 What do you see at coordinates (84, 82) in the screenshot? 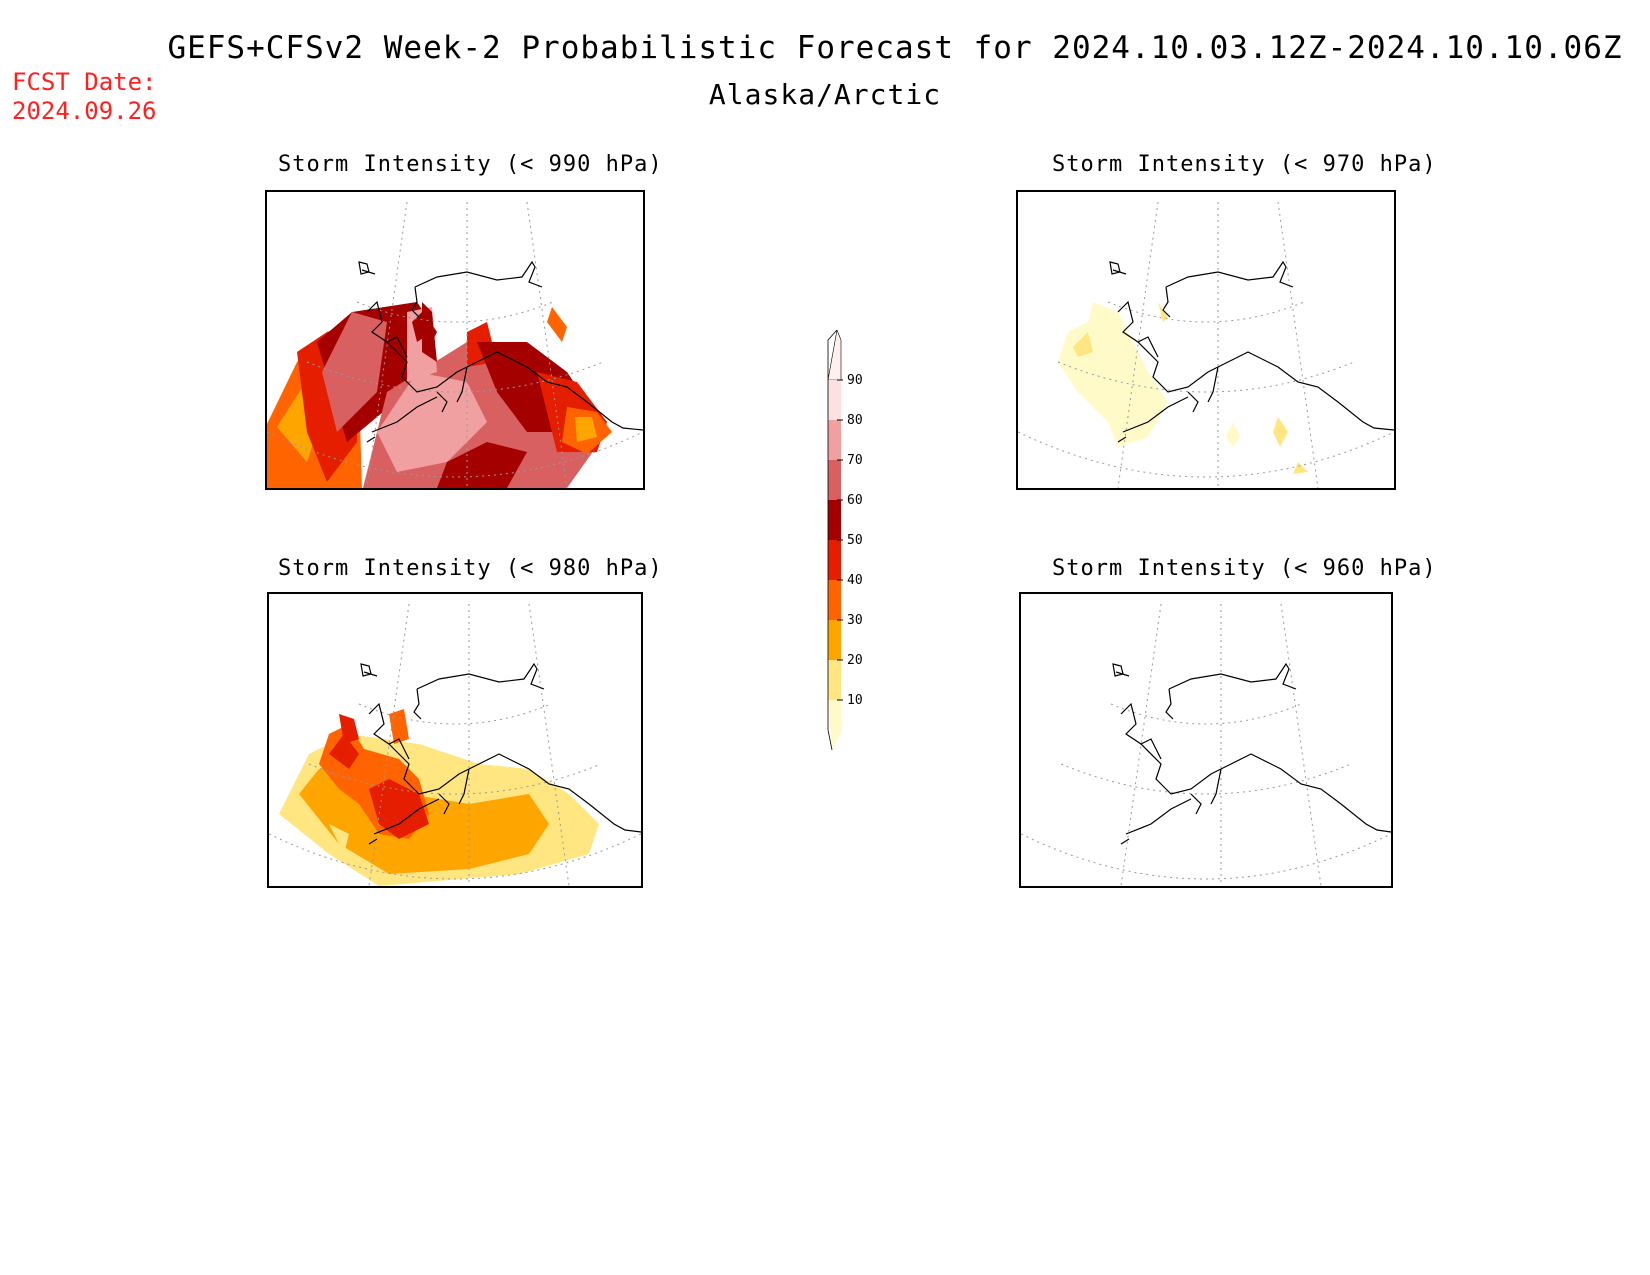
I see `forecast-date-label: FCST Date:` at bounding box center [84, 82].